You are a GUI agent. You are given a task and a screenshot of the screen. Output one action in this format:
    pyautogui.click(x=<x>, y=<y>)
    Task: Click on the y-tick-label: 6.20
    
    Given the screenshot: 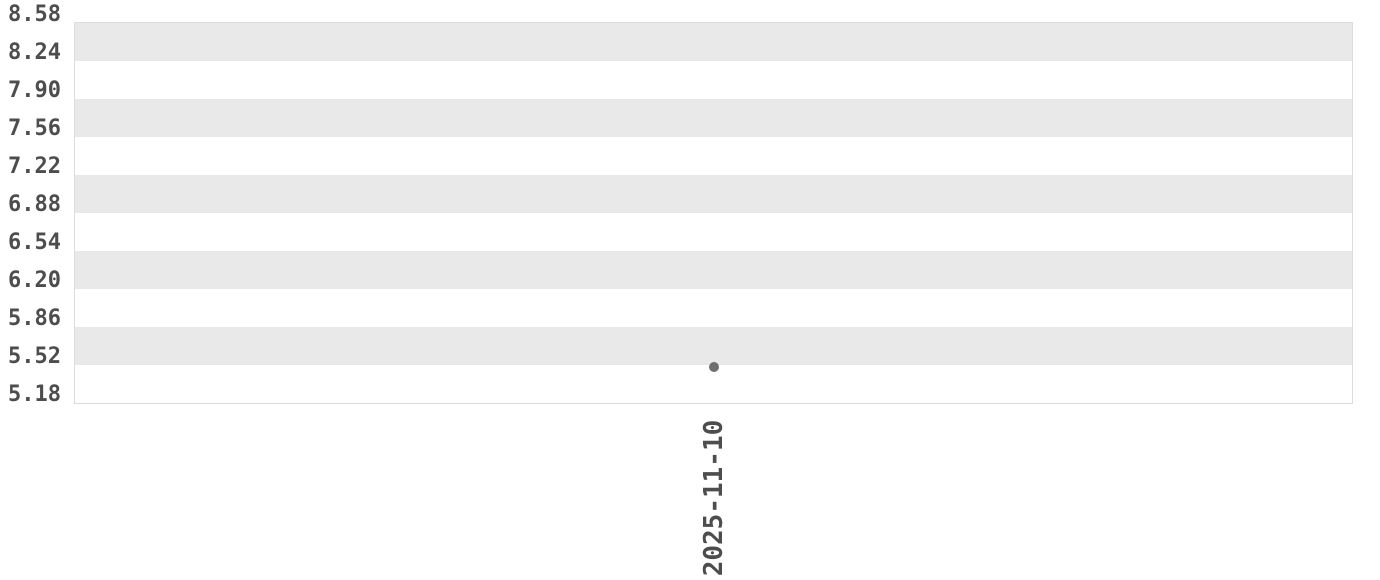 What is the action you would take?
    pyautogui.click(x=34, y=280)
    